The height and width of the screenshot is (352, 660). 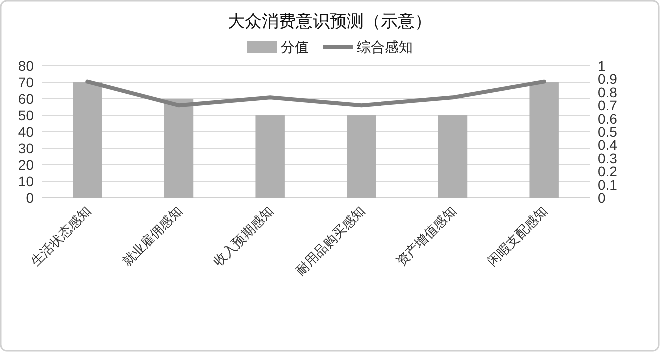 I want to click on y-tick-label: 0, so click(x=30, y=198).